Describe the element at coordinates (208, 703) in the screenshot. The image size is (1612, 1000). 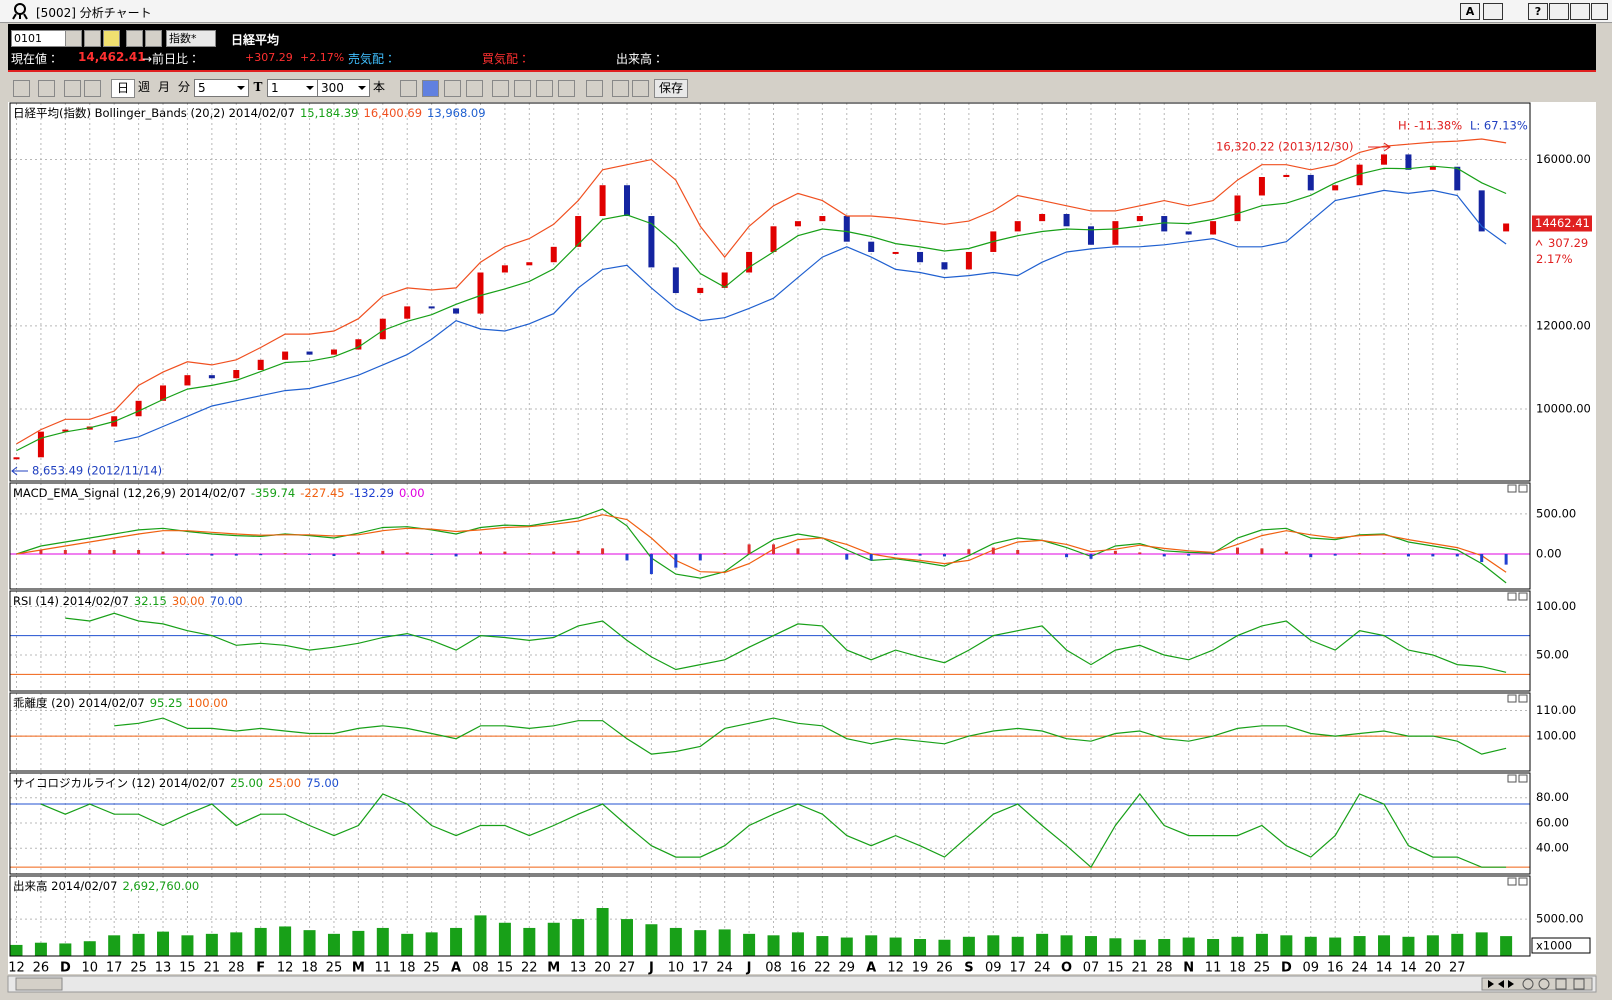
I see `legend-value: 100.00` at that location.